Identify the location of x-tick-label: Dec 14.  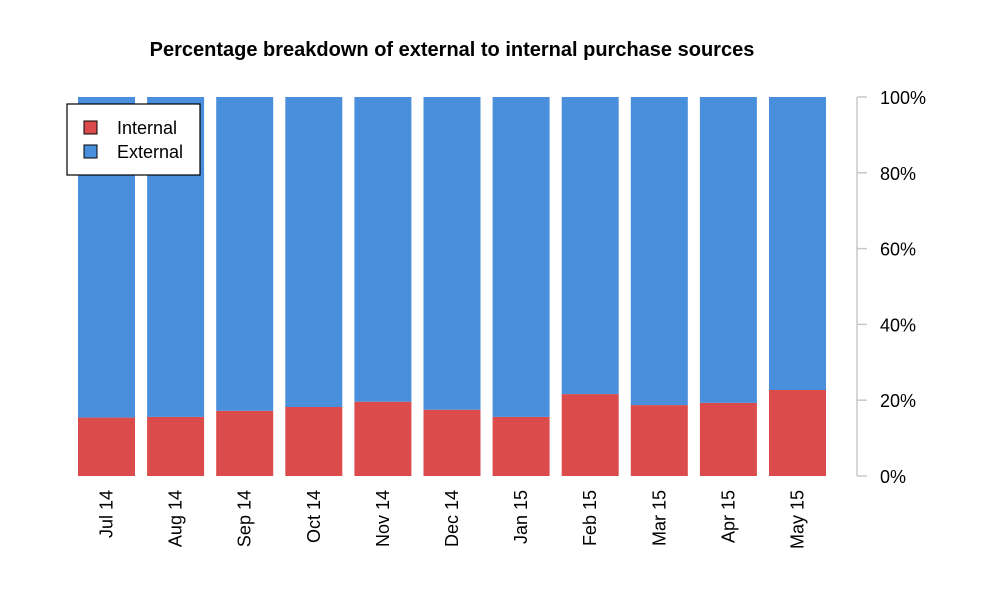
(452, 518).